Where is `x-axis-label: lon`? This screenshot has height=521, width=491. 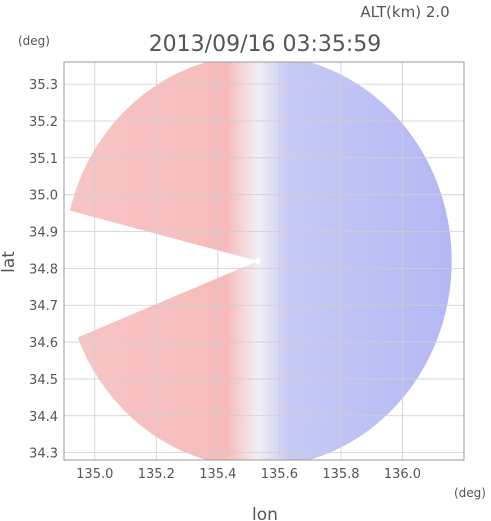 x-axis-label: lon is located at coordinates (265, 513).